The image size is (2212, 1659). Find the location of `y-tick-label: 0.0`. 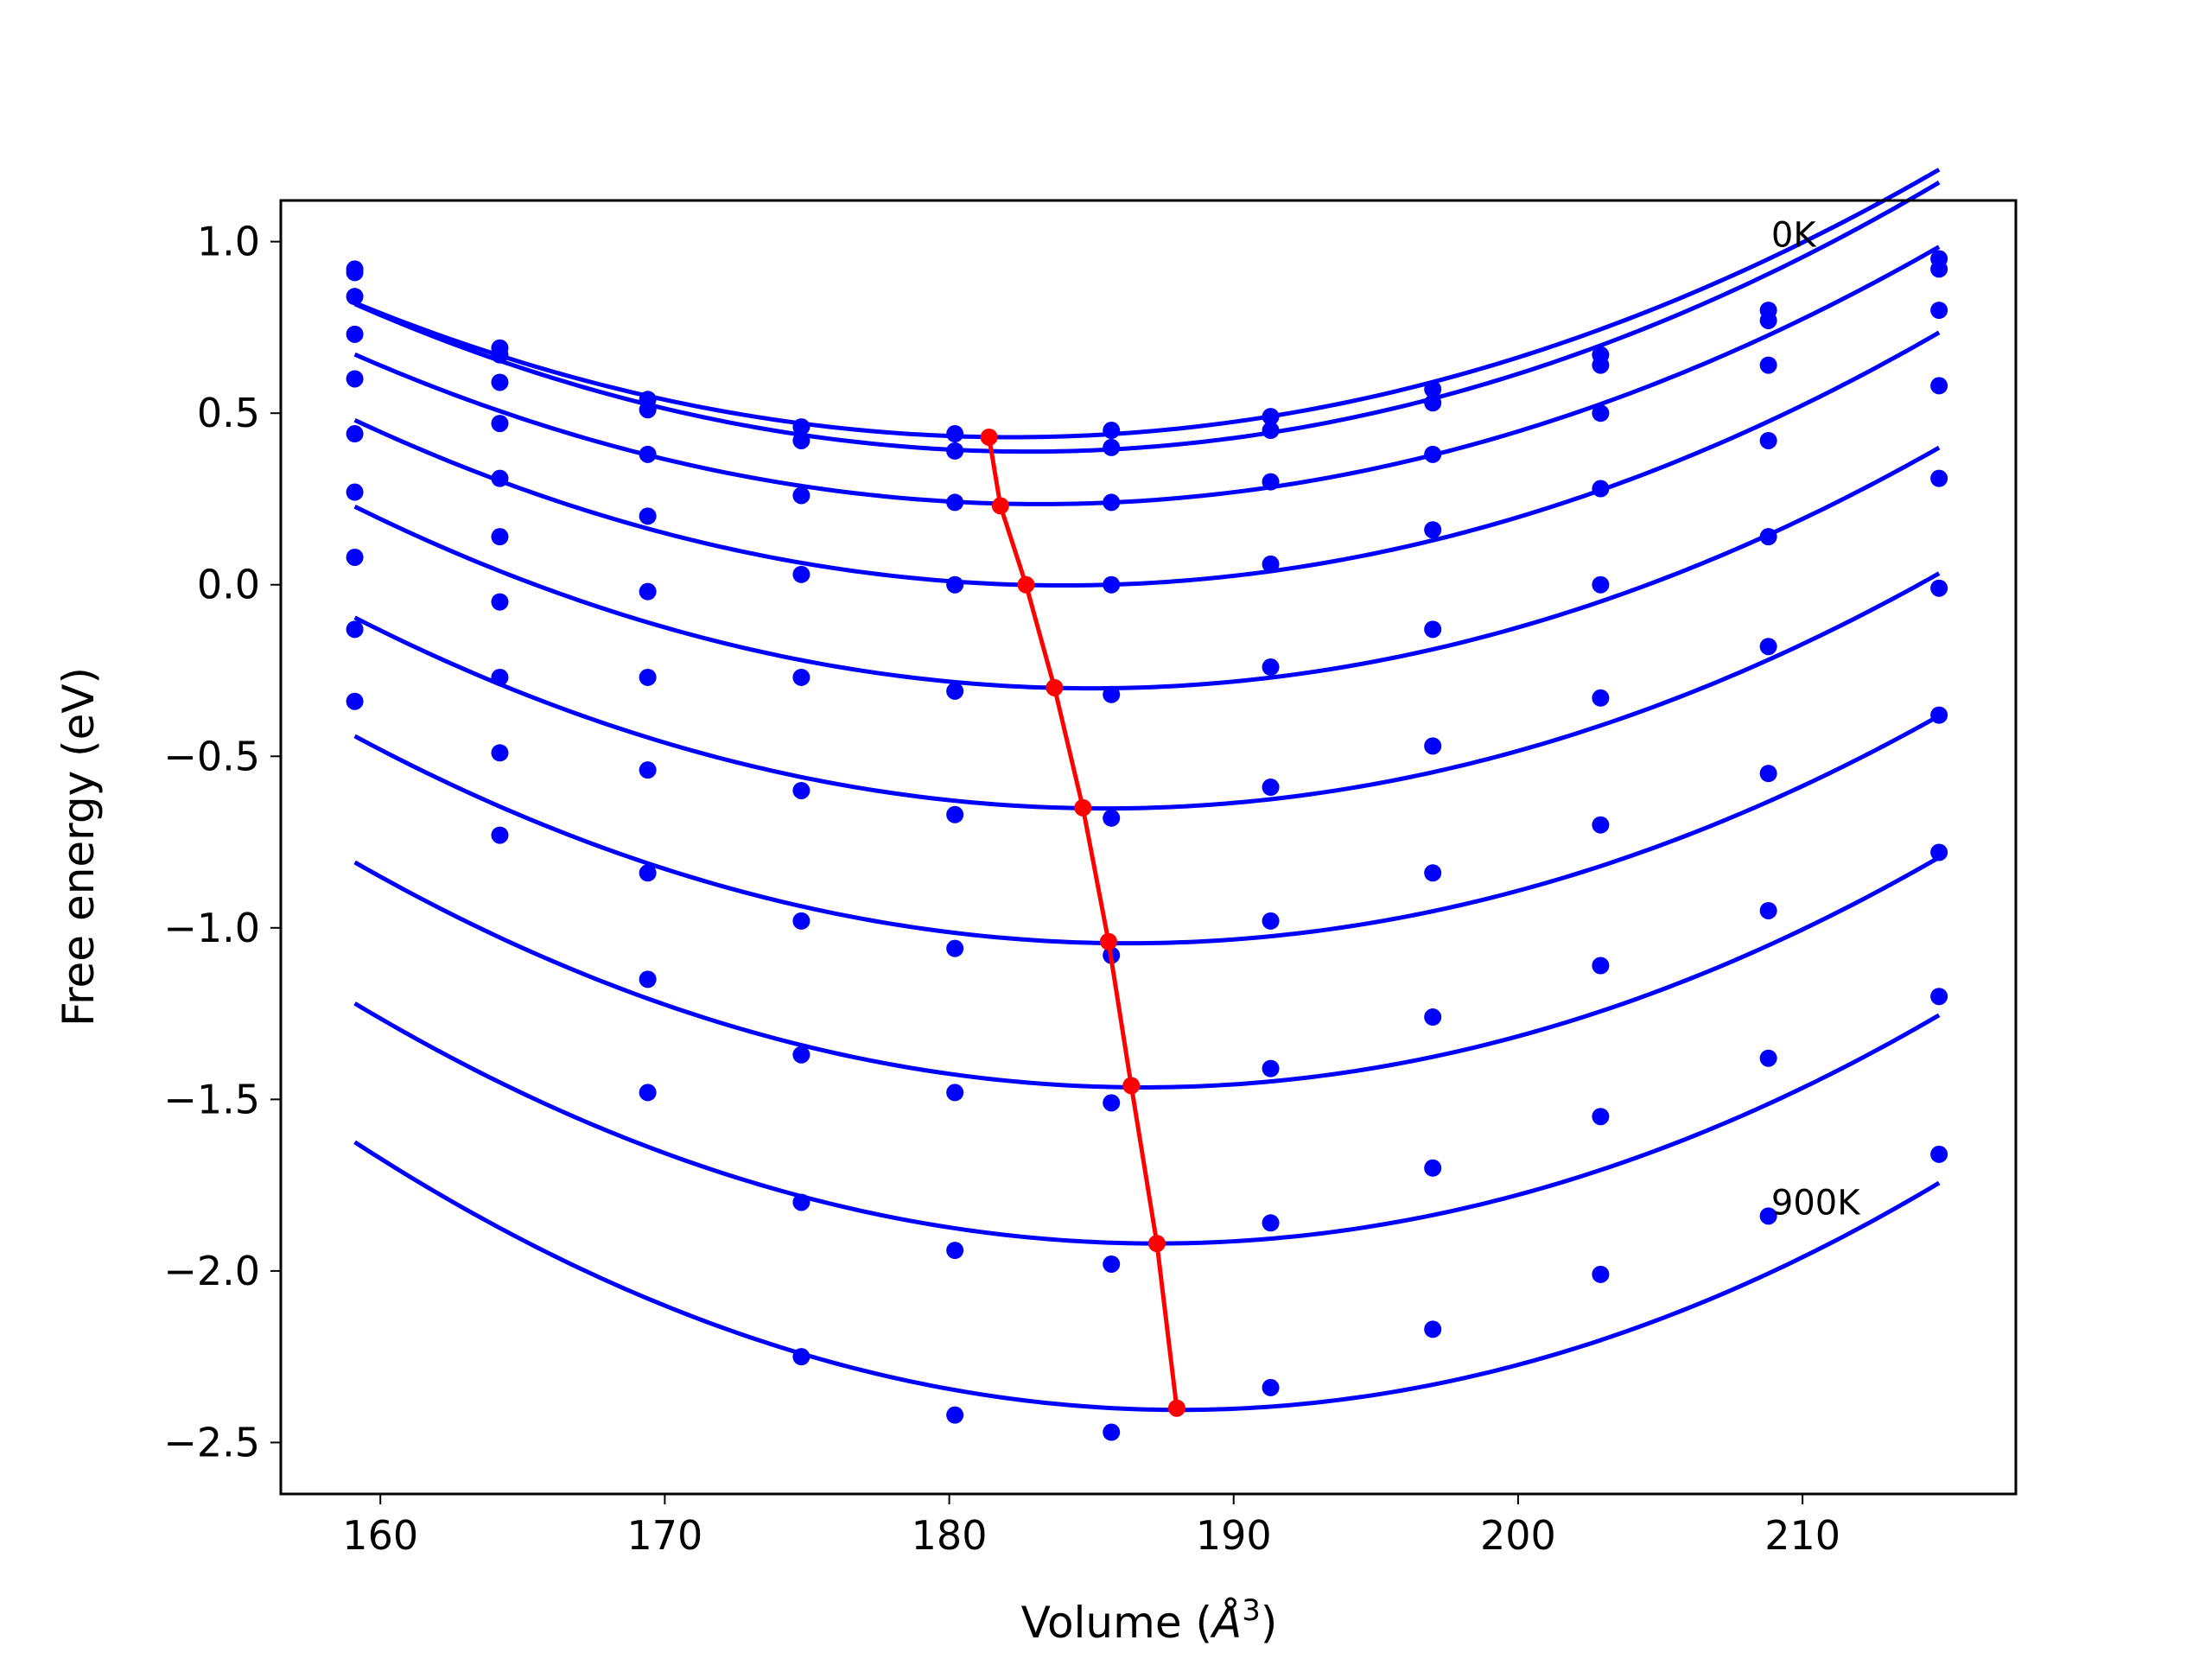

y-tick-label: 0.0 is located at coordinates (229, 585).